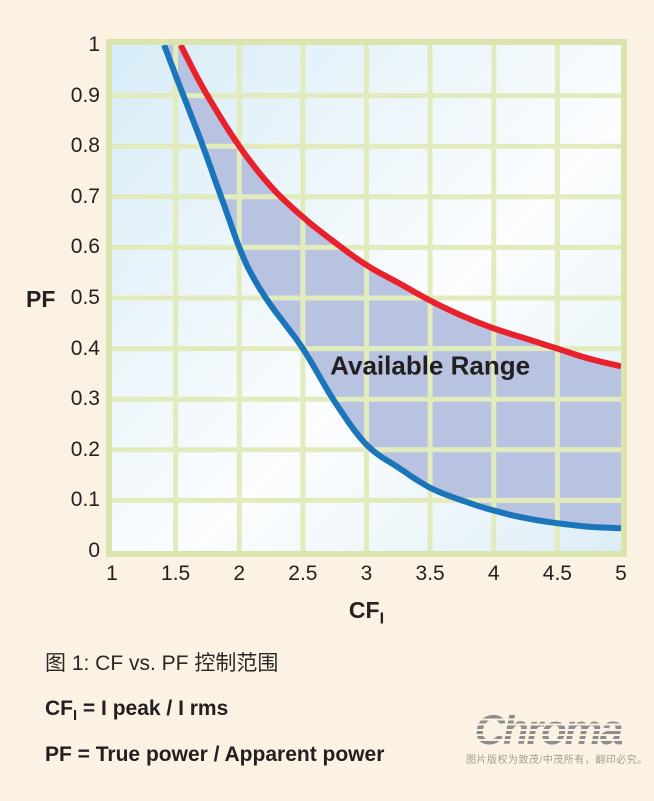 This screenshot has height=801, width=654. What do you see at coordinates (85, 146) in the screenshot?
I see `y-tick: 0.8` at bounding box center [85, 146].